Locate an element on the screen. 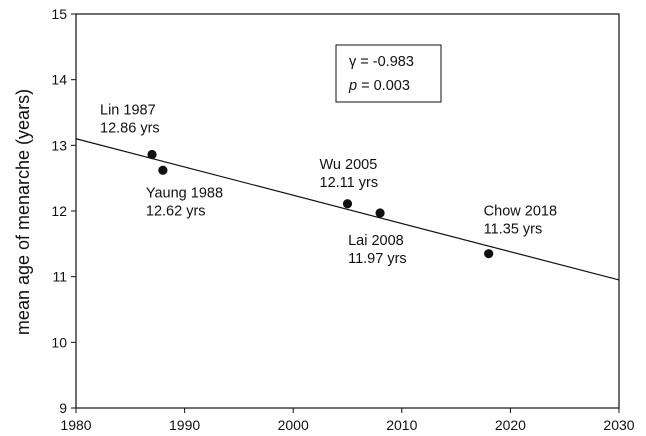 This screenshot has width=646, height=436. stats-box-border is located at coordinates (388, 73).